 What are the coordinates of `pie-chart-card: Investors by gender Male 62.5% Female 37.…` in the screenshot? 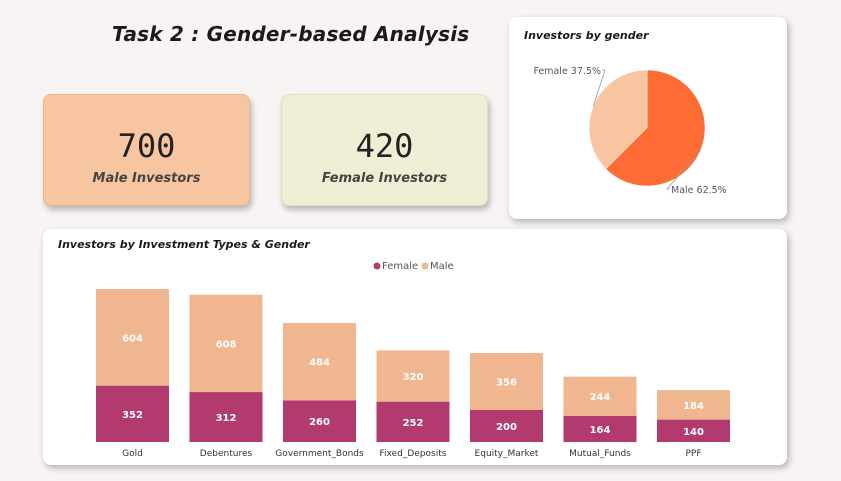 It's located at (648, 118).